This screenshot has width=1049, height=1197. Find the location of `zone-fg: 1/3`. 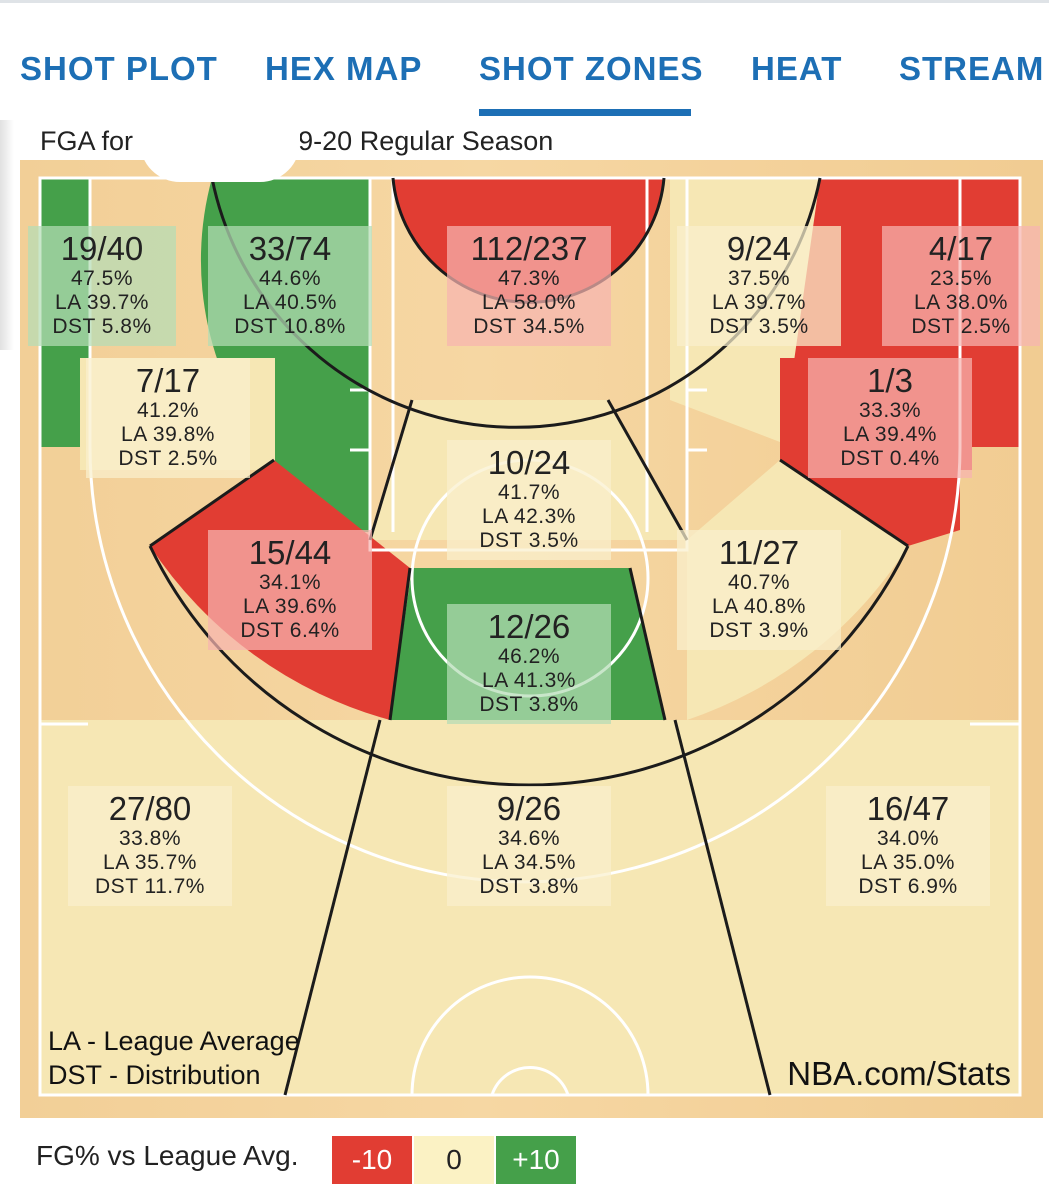

zone-fg: 1/3 is located at coordinates (890, 380).